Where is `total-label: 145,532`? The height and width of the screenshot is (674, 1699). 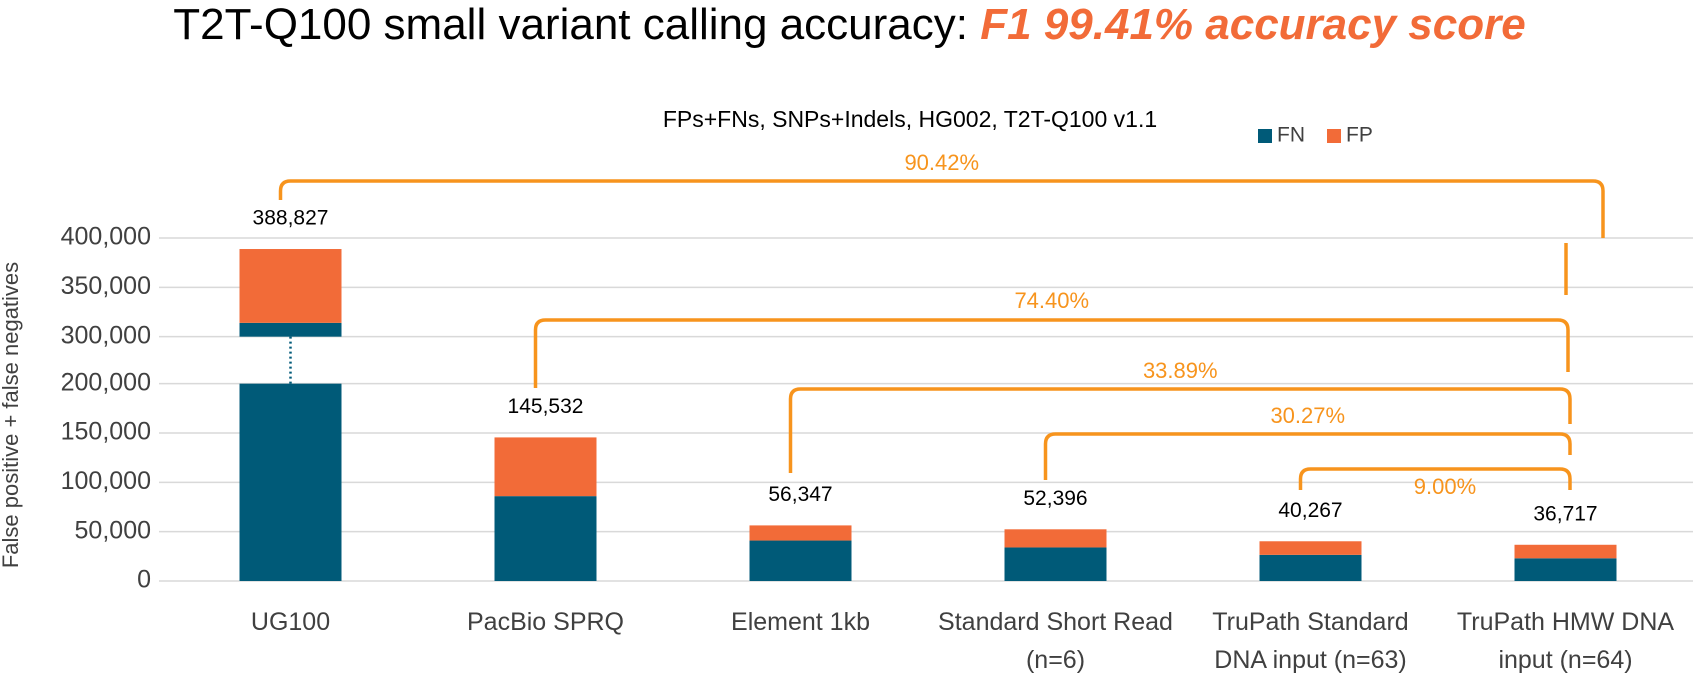 total-label: 145,532 is located at coordinates (546, 406).